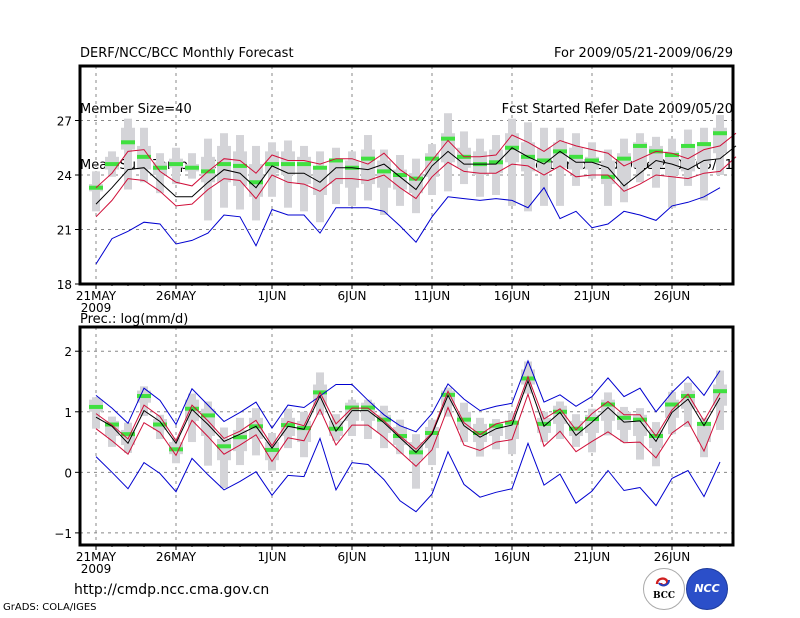 This screenshot has width=800, height=618. Describe the element at coordinates (617, 109) in the screenshot. I see `forecast-start-date: Fcst Started Refer Date 2009/05/20` at that location.